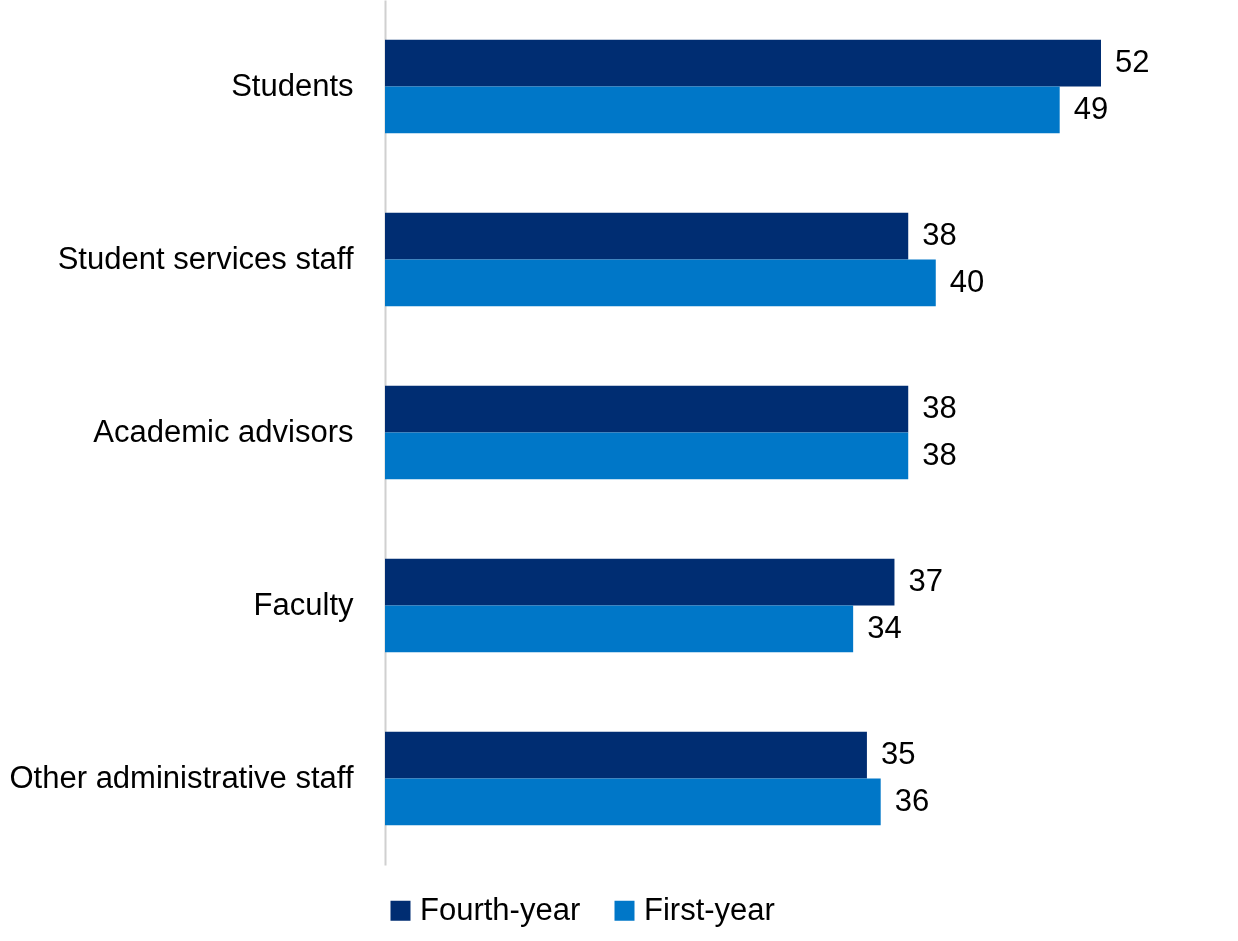  I want to click on data-label: 36, so click(912, 800).